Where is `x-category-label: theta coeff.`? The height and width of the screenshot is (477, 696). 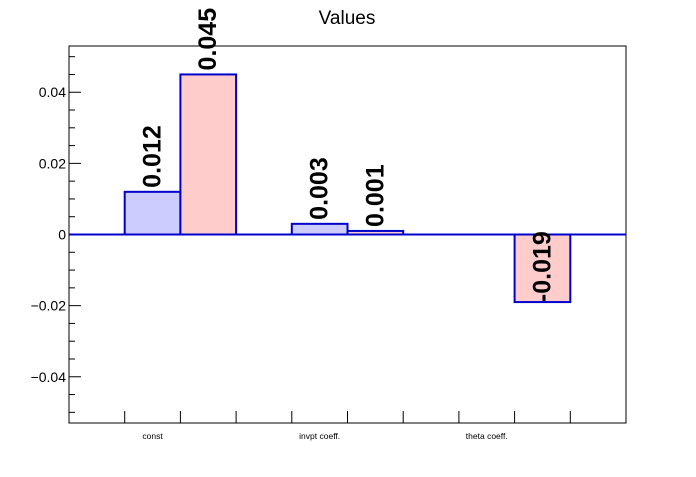
x-category-label: theta coeff. is located at coordinates (487, 436).